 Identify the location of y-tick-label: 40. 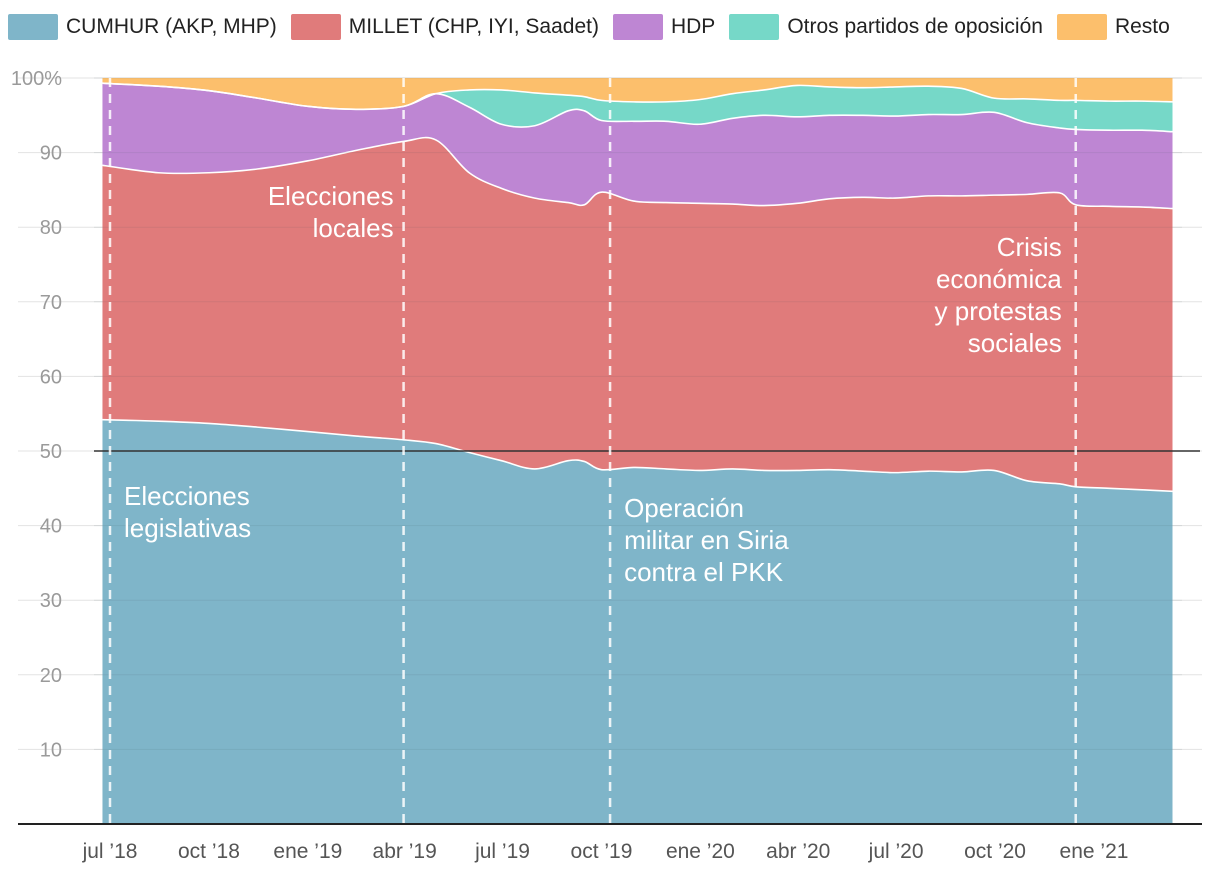
(51, 527).